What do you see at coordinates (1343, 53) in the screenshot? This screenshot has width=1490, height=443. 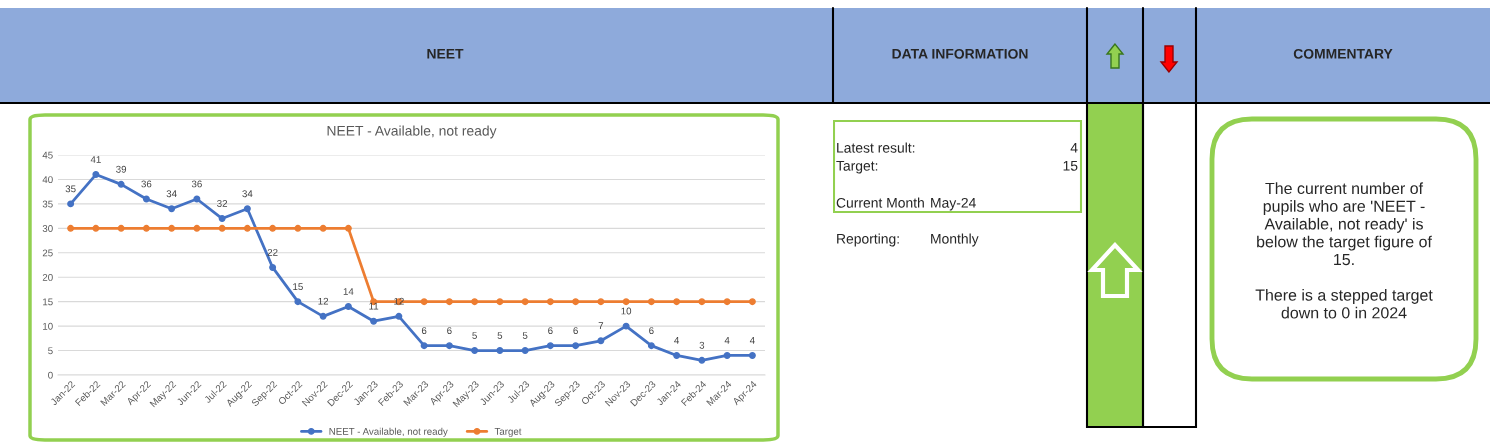 I see `text: COMMENTARY` at bounding box center [1343, 53].